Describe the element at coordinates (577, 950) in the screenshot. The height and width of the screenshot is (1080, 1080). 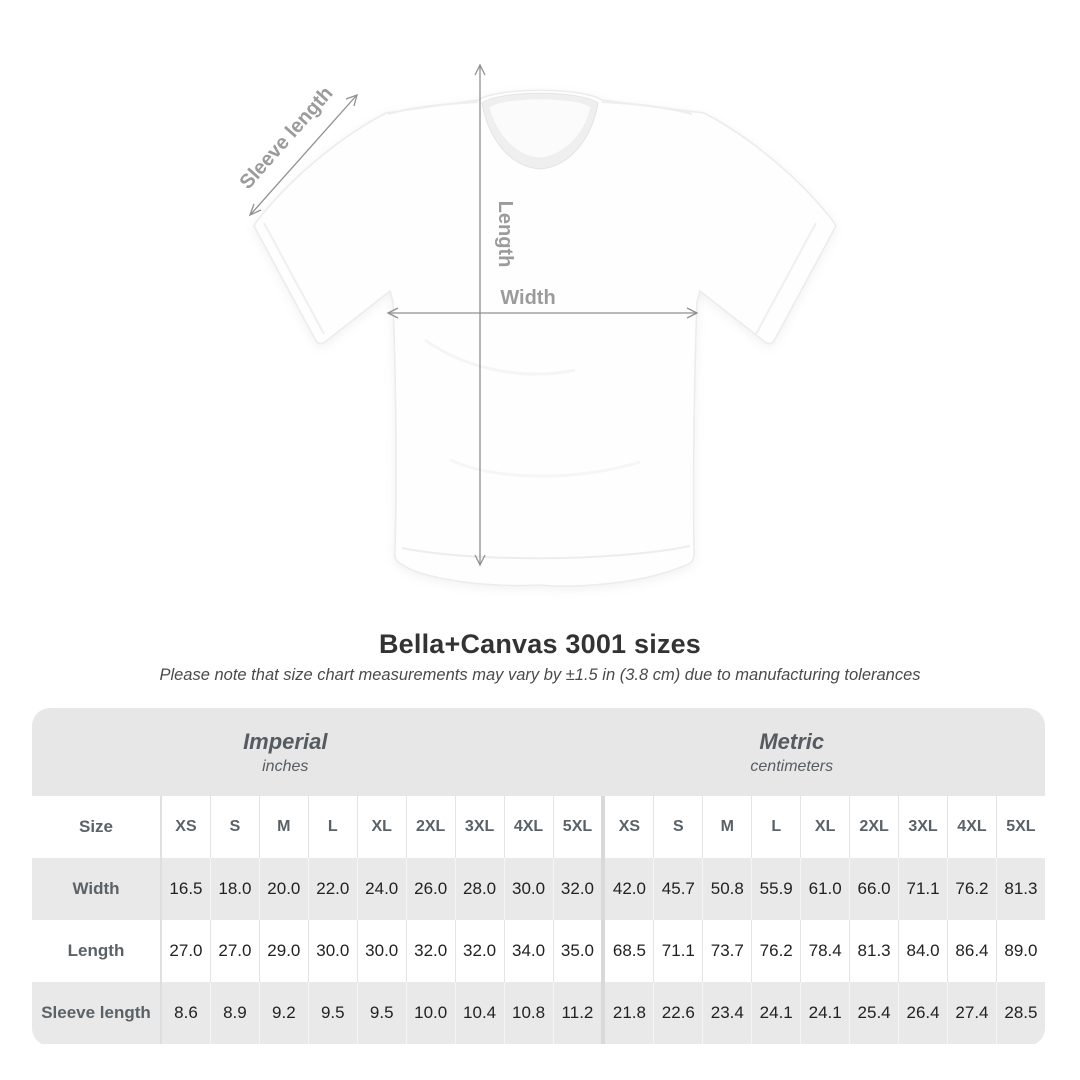
I see `value-cell: 35.0` at that location.